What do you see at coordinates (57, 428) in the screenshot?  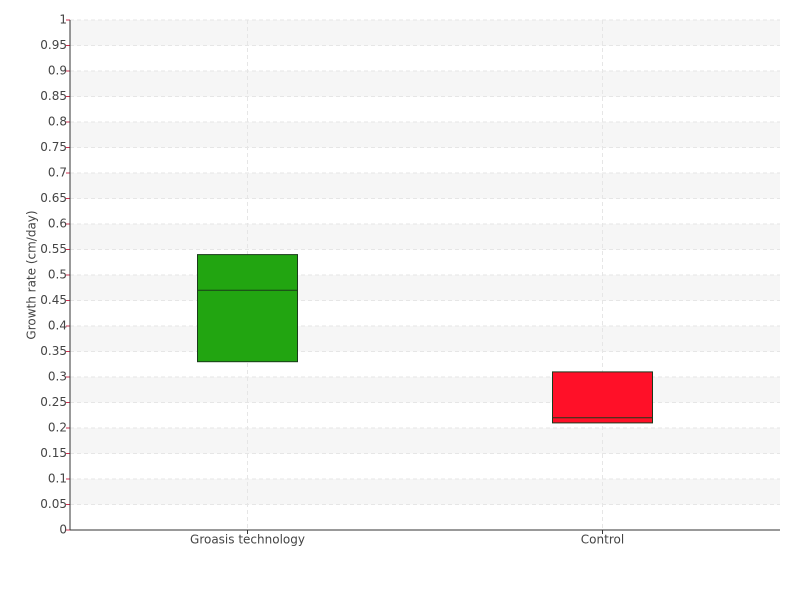 I see `y-tick-label: 0.2` at bounding box center [57, 428].